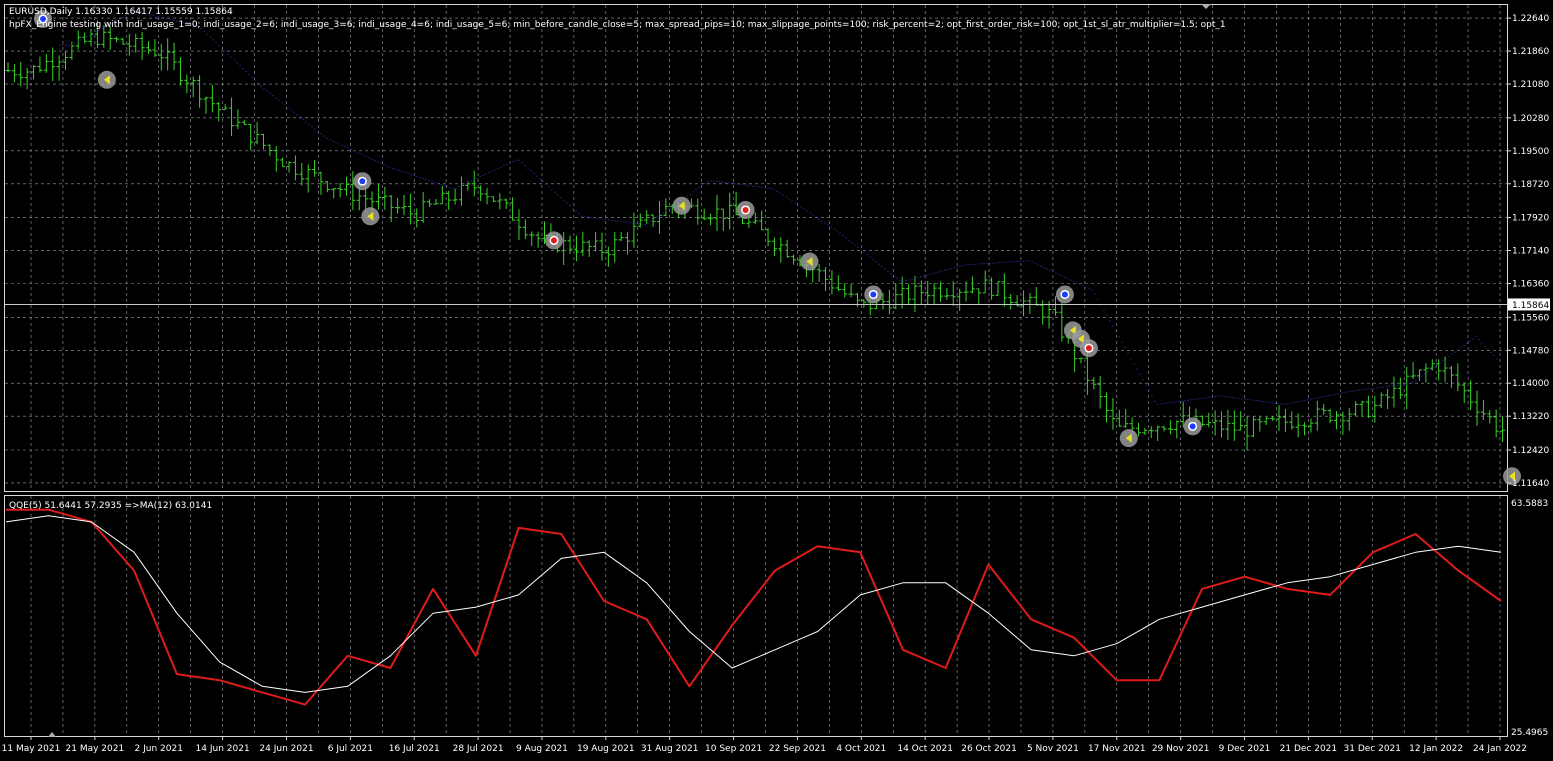 The image size is (1553, 761). What do you see at coordinates (110, 506) in the screenshot?
I see `indicator-info: QQE(5) 51.6441 57.2935 =>MA(12) 63.0141` at bounding box center [110, 506].